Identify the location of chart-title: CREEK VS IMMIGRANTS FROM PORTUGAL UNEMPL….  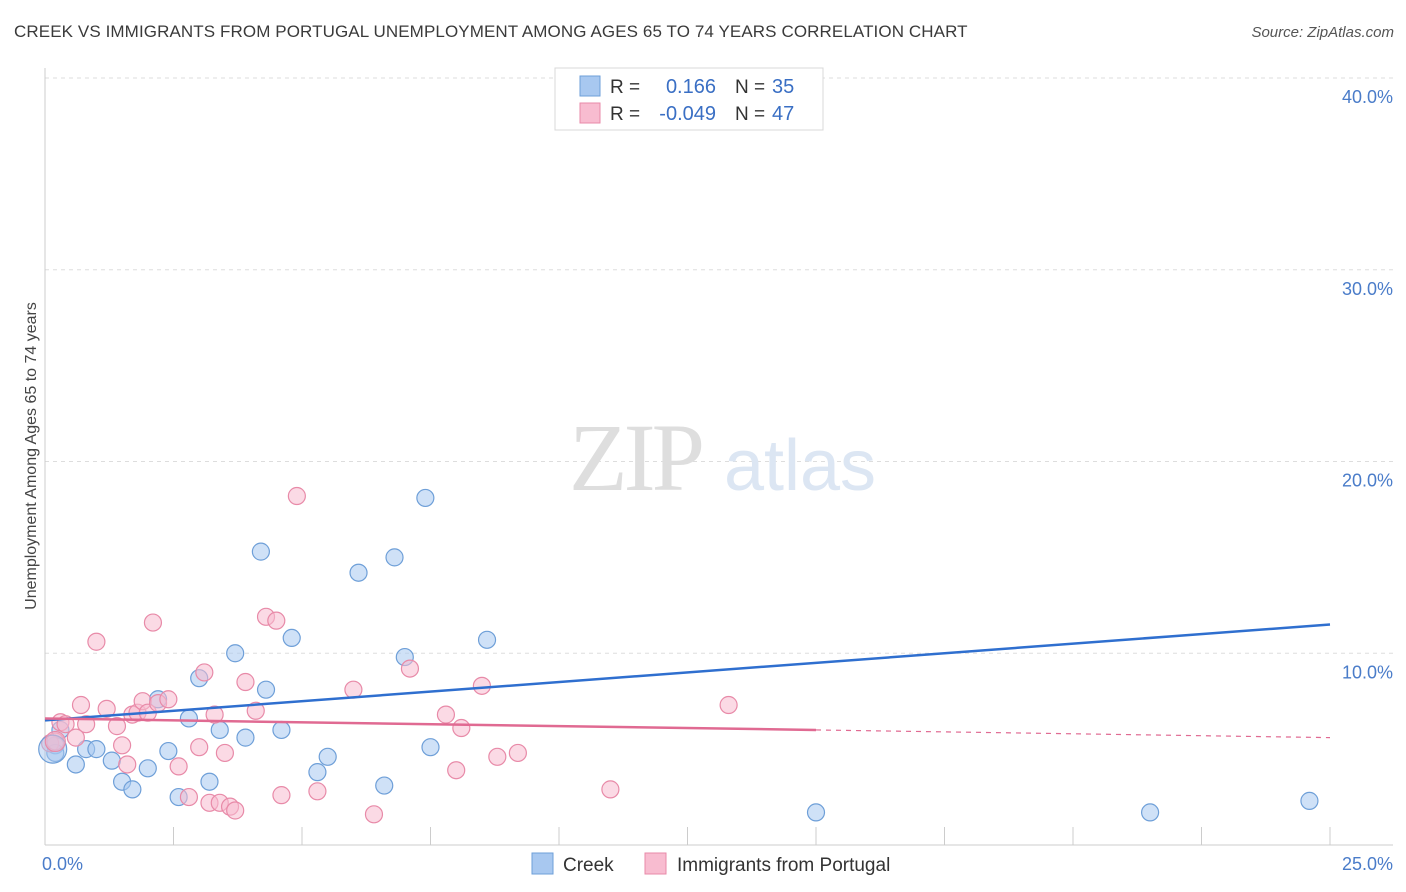
(491, 31).